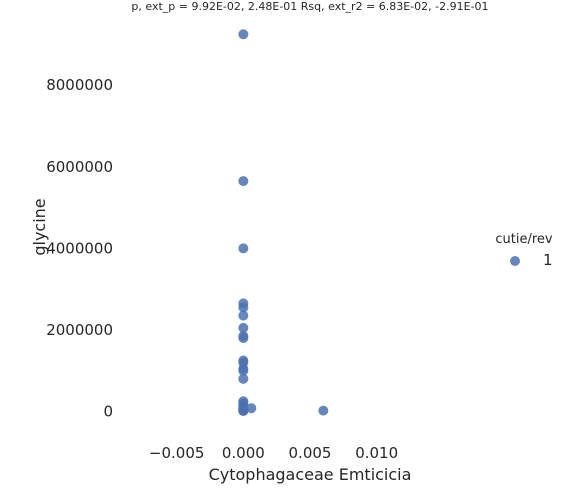  What do you see at coordinates (310, 453) in the screenshot?
I see `x-tick-label: 0.005` at bounding box center [310, 453].